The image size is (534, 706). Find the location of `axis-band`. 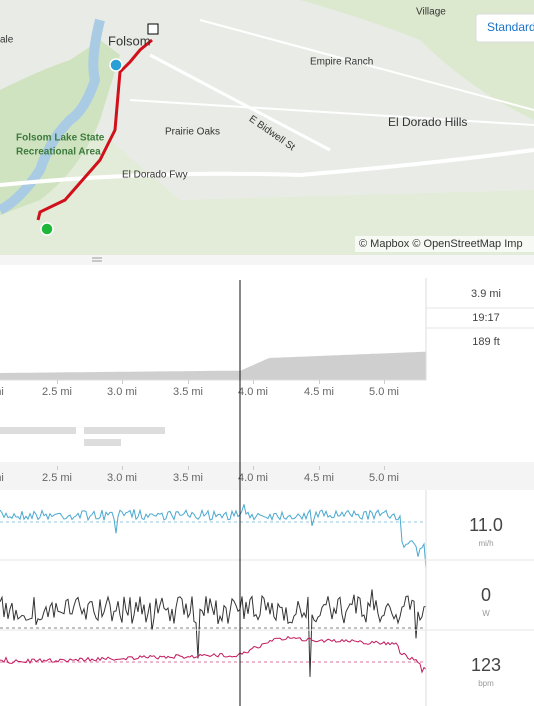

axis-band is located at coordinates (267, 476).